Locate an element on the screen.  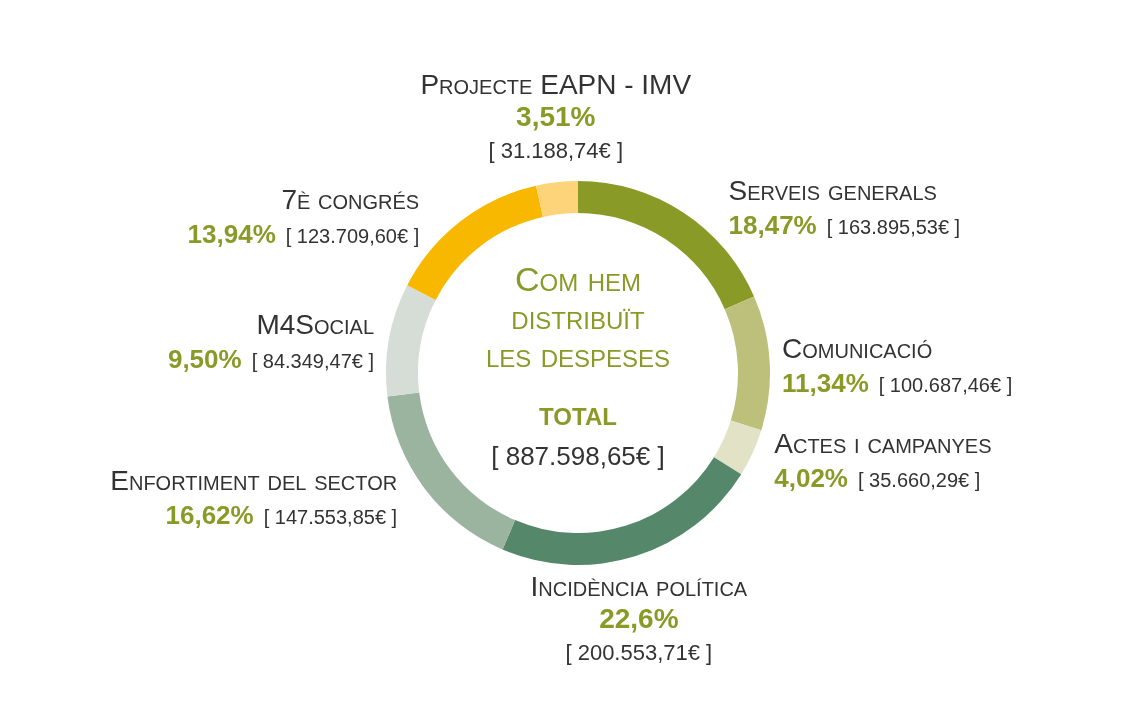
text: TOTAL is located at coordinates (578, 416).